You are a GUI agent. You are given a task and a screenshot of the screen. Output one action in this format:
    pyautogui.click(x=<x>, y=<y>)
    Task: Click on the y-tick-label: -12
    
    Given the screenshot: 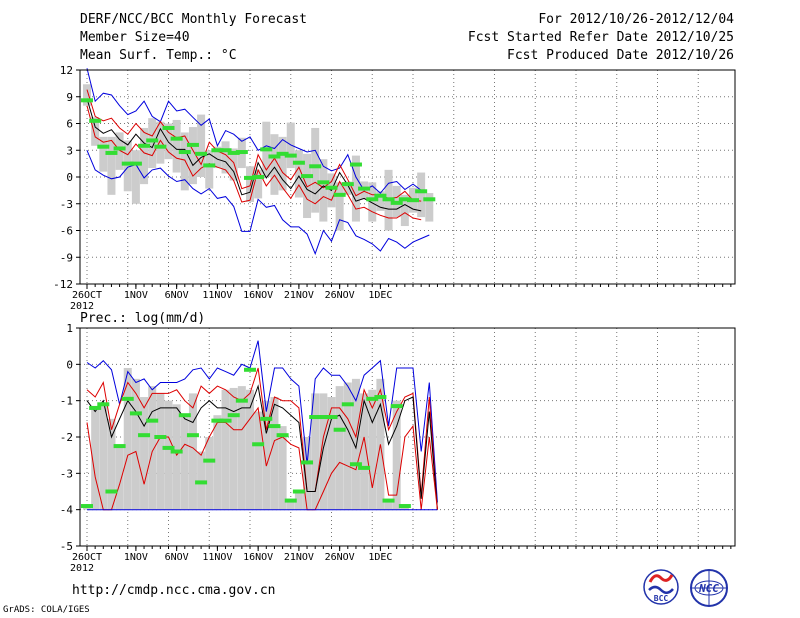 What is the action you would take?
    pyautogui.click(x=63, y=284)
    